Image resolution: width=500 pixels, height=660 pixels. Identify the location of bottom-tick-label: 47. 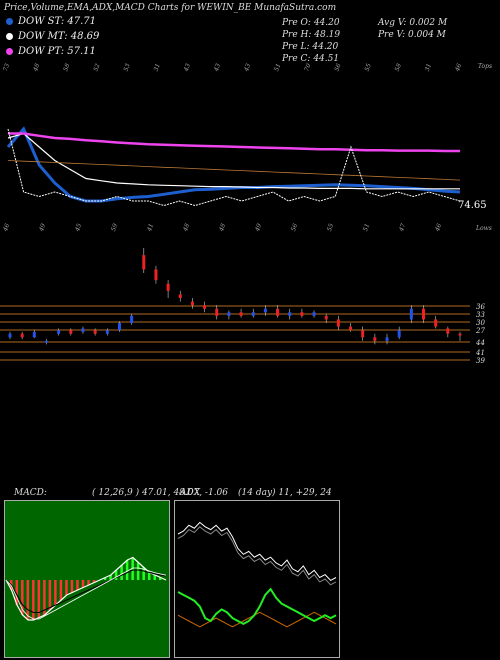
(403, 228).